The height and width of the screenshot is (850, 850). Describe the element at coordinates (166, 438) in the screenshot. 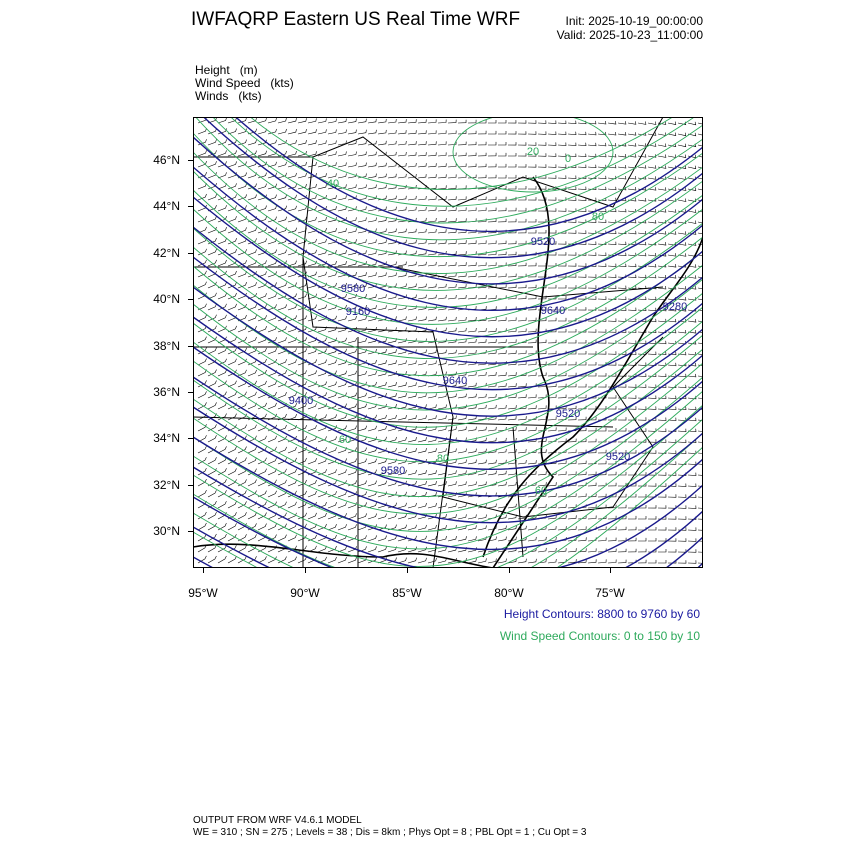

I see `lat-label: 34°N` at that location.